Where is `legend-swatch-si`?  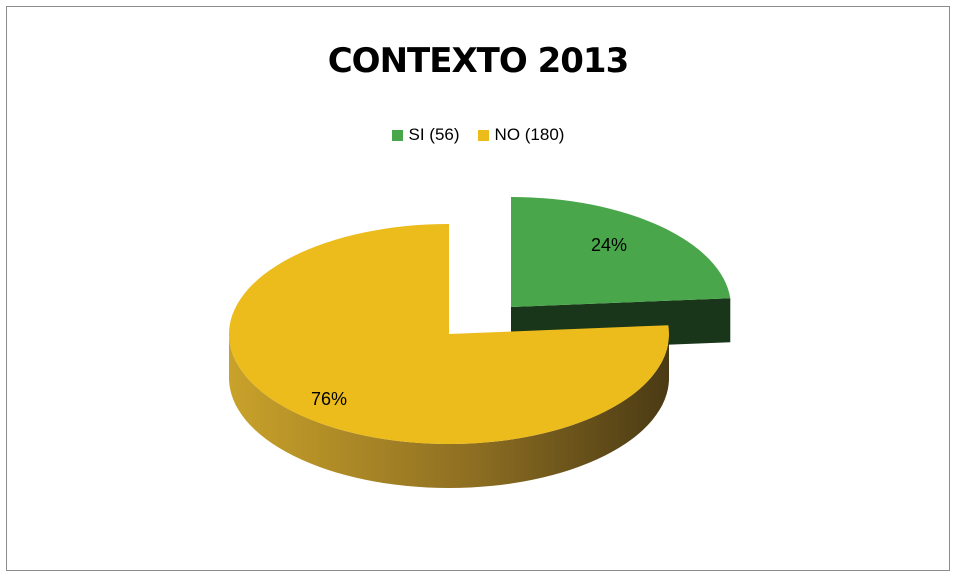 legend-swatch-si is located at coordinates (397, 135).